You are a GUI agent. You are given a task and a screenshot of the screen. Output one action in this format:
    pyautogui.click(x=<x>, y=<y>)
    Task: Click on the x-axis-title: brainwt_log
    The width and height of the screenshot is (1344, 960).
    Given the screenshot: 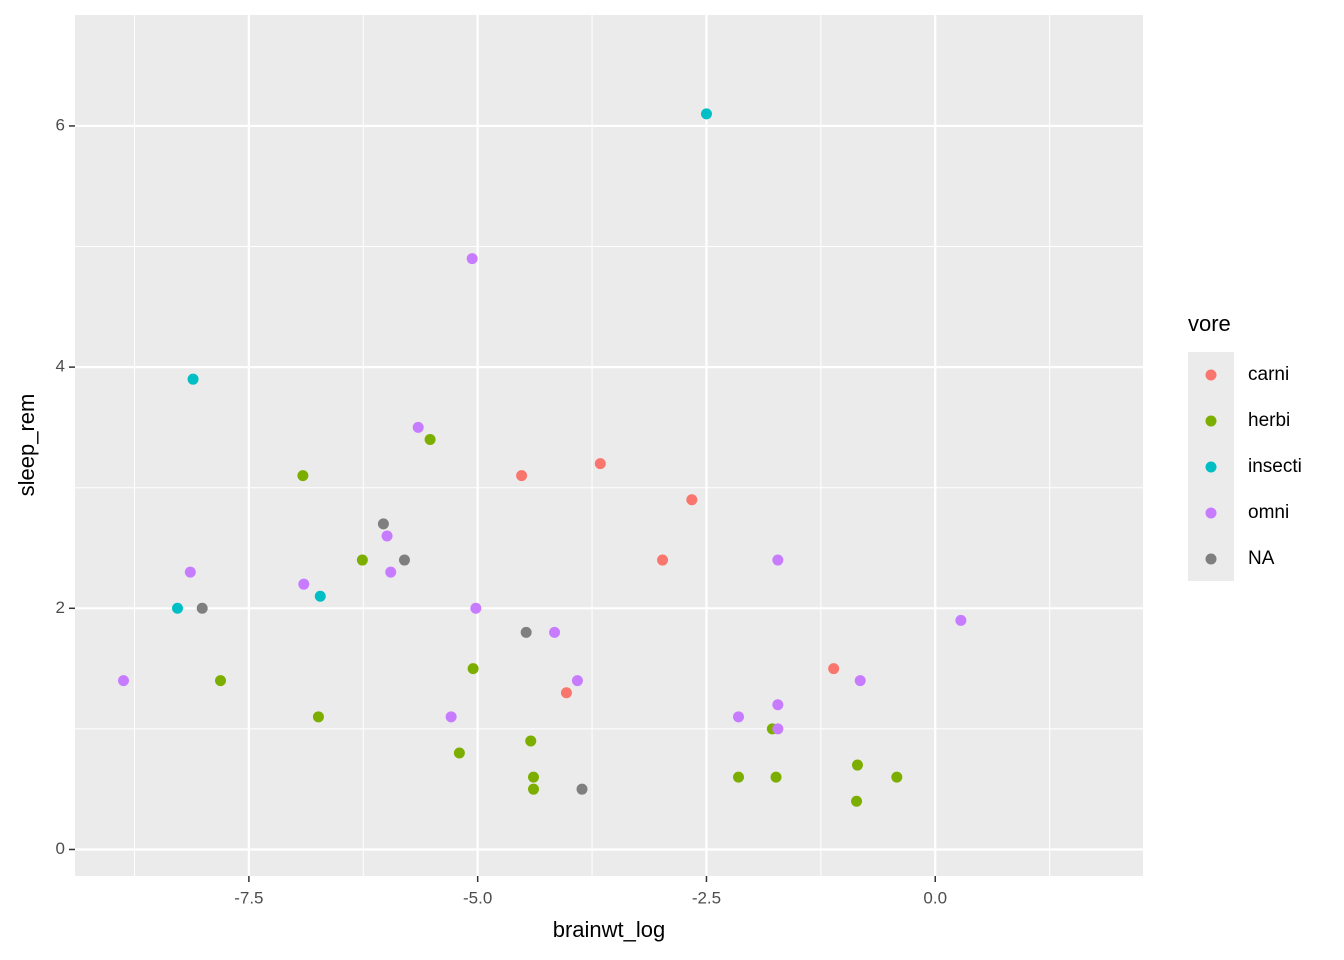 What is the action you would take?
    pyautogui.click(x=609, y=929)
    